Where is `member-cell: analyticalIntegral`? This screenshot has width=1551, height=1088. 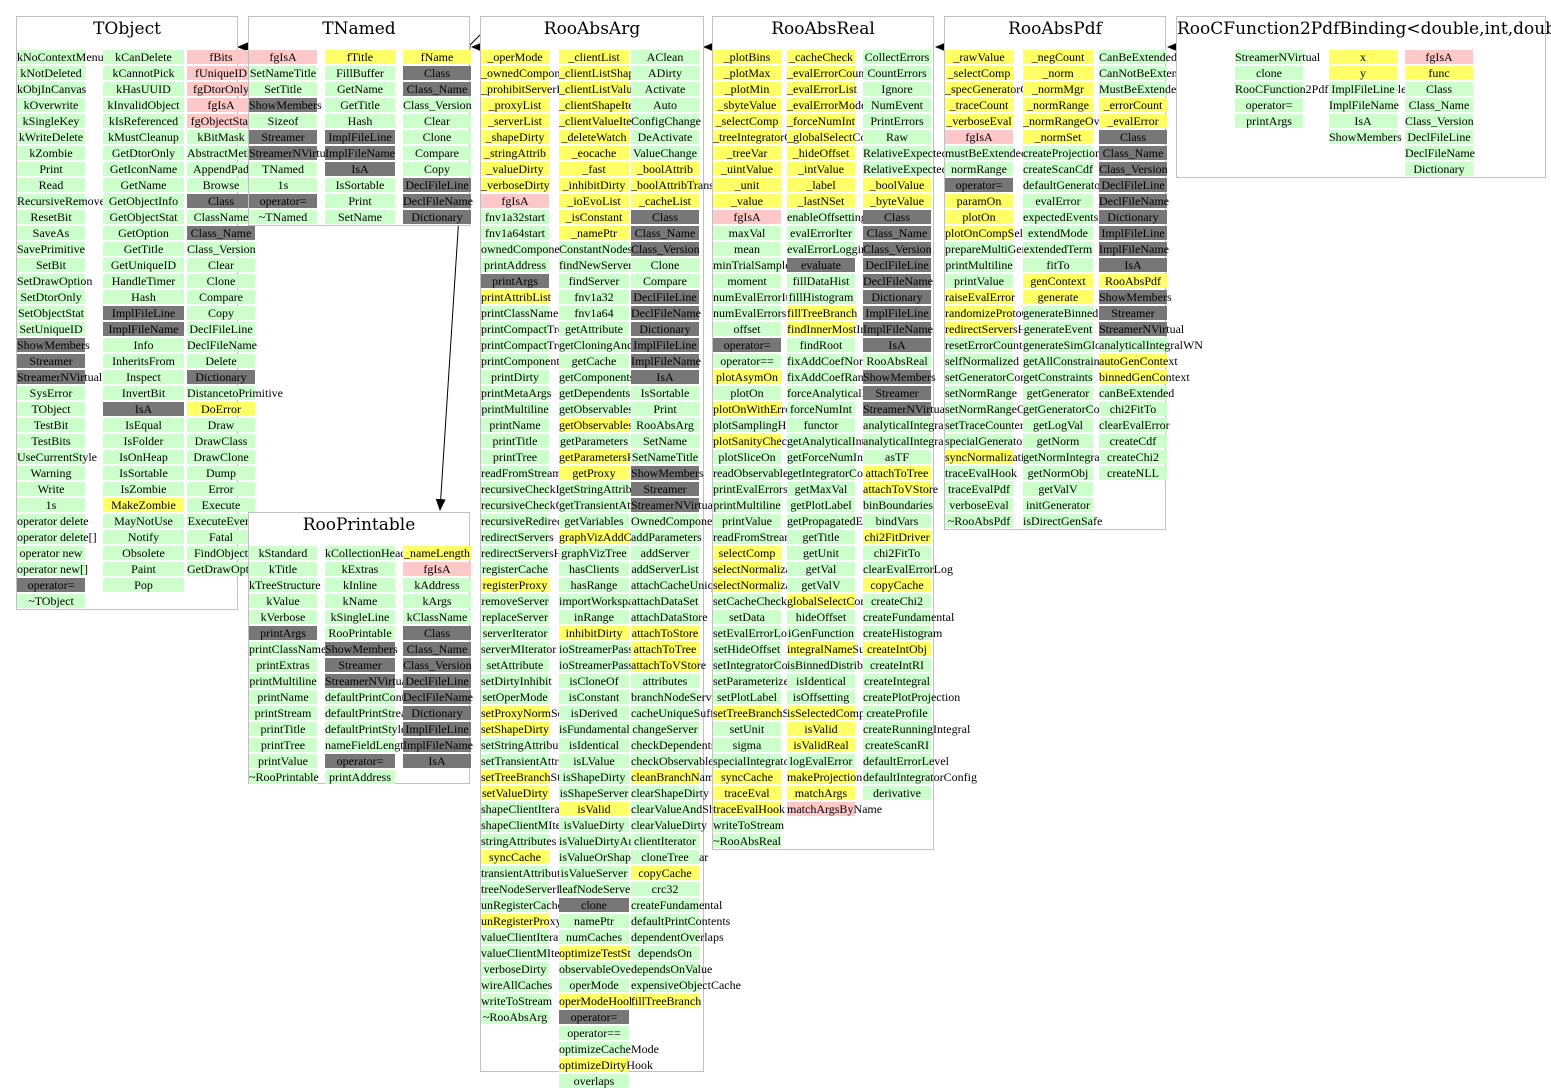
member-cell: analyticalIntegral is located at coordinates (905, 425).